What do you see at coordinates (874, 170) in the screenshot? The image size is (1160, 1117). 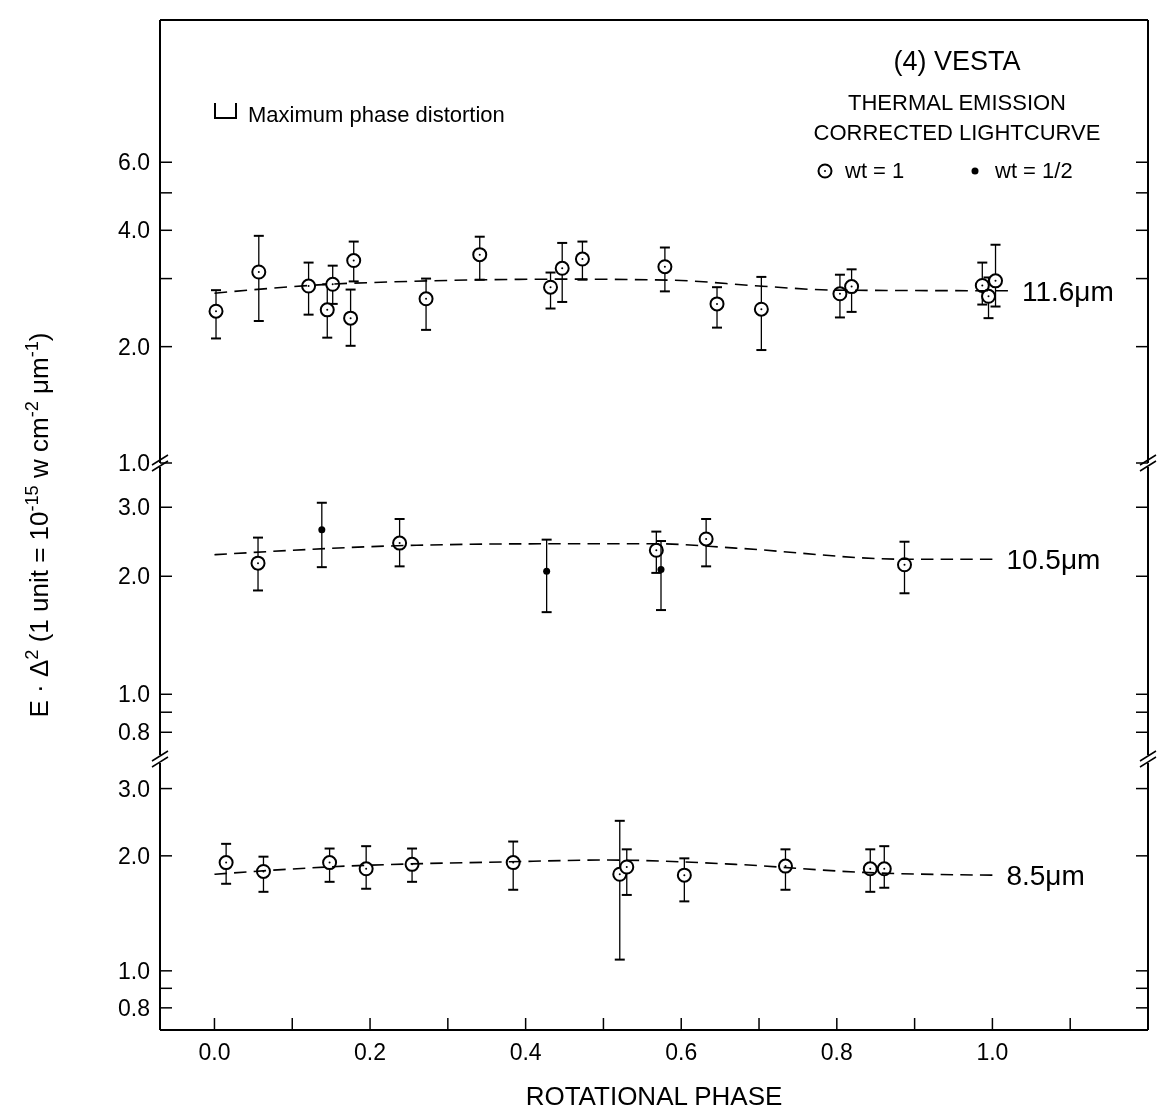 I see `legend-label: wt = 1` at bounding box center [874, 170].